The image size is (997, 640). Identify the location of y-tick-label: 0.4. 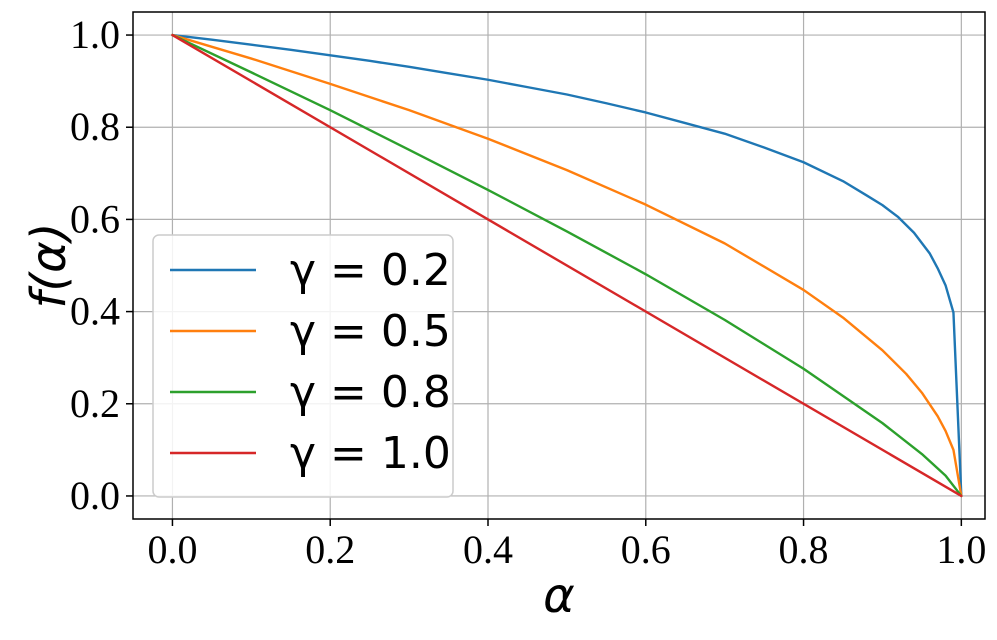
(95, 311).